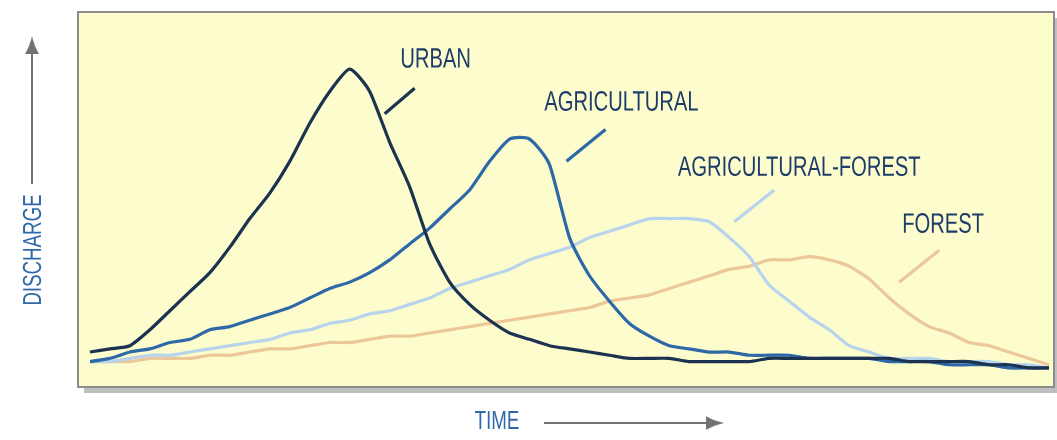 Image resolution: width=1057 pixels, height=440 pixels. Describe the element at coordinates (943, 223) in the screenshot. I see `text: FOREST` at that location.